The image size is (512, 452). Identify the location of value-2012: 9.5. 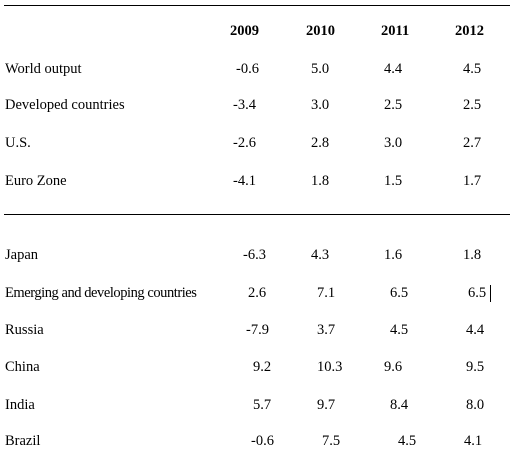
(475, 367).